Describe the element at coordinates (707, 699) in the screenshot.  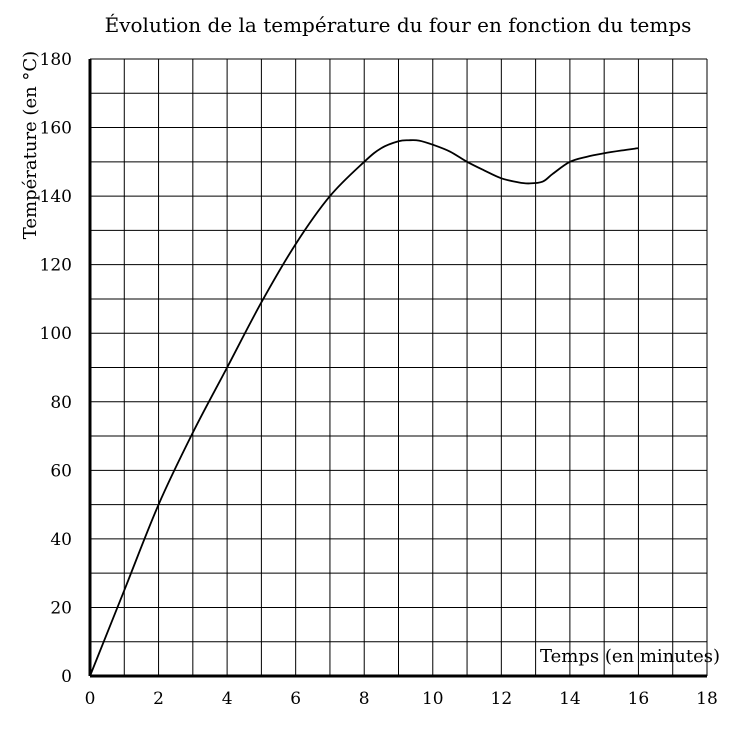
I see `x-tick-label: 18` at that location.